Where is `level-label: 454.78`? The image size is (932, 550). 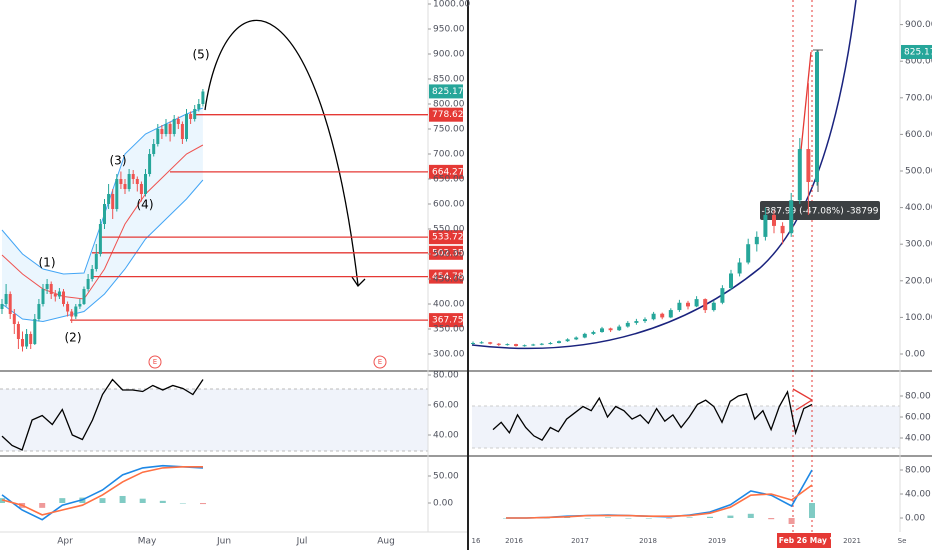 level-label: 454.78 is located at coordinates (448, 277).